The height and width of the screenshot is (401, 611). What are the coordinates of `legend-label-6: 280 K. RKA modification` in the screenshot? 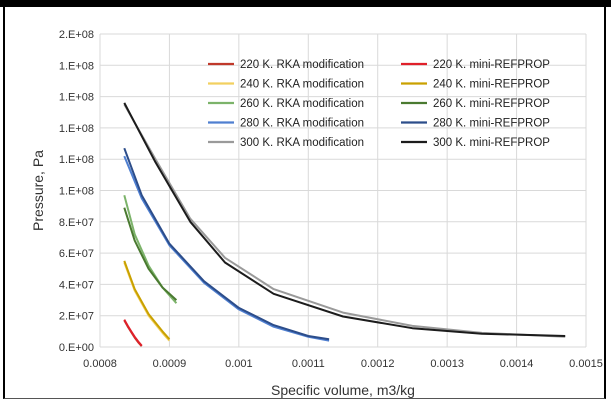 It's located at (302, 124).